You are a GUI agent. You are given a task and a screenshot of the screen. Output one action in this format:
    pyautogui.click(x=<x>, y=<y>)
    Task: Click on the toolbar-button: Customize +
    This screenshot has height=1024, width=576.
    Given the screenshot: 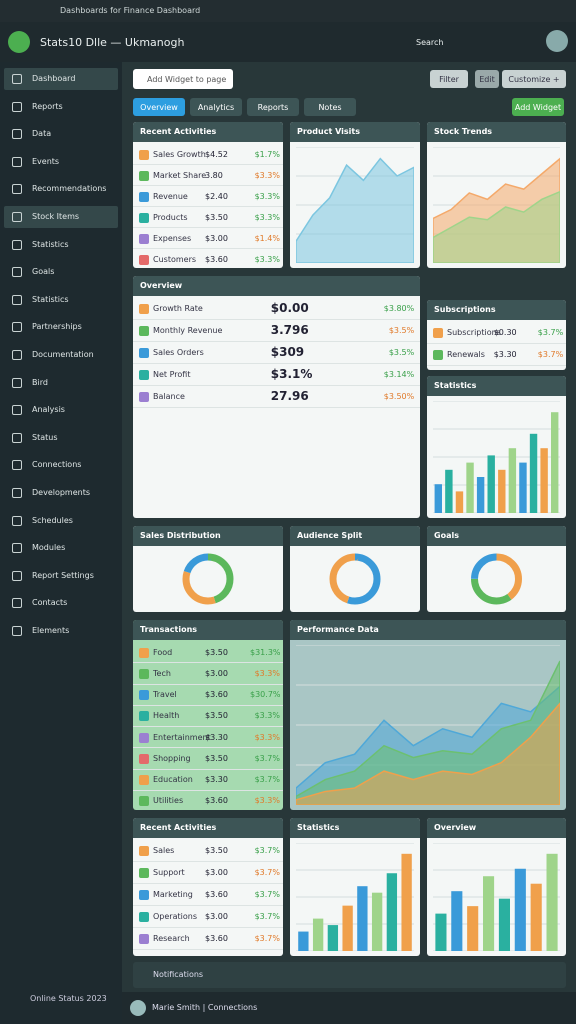 What is the action you would take?
    pyautogui.click(x=534, y=79)
    